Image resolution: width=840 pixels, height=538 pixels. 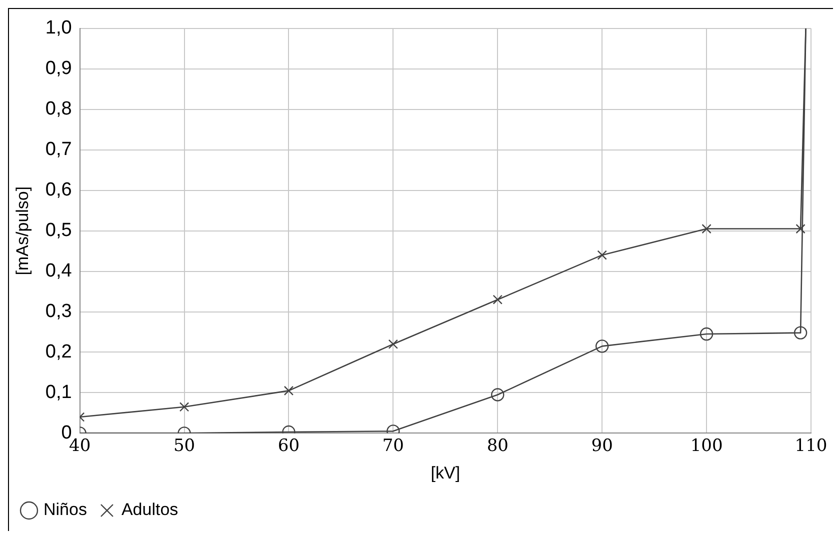 I want to click on y-tick-label: 0,1, so click(x=58, y=392).